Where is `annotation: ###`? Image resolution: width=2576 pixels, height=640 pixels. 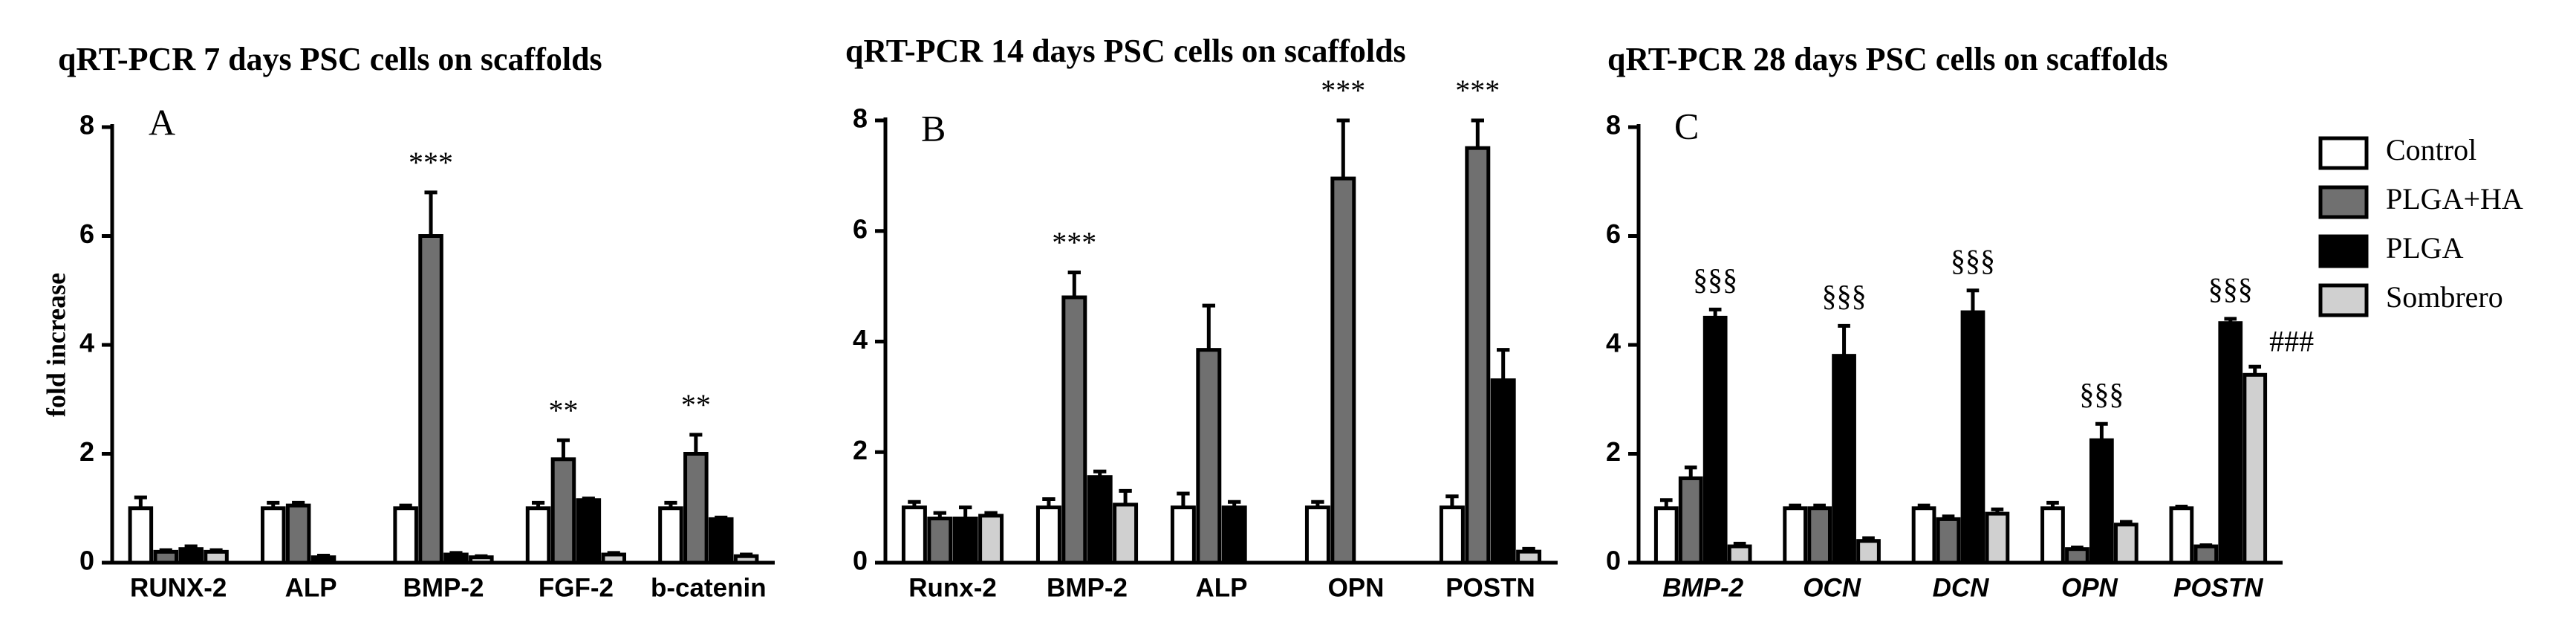
annotation: ### is located at coordinates (2291, 341).